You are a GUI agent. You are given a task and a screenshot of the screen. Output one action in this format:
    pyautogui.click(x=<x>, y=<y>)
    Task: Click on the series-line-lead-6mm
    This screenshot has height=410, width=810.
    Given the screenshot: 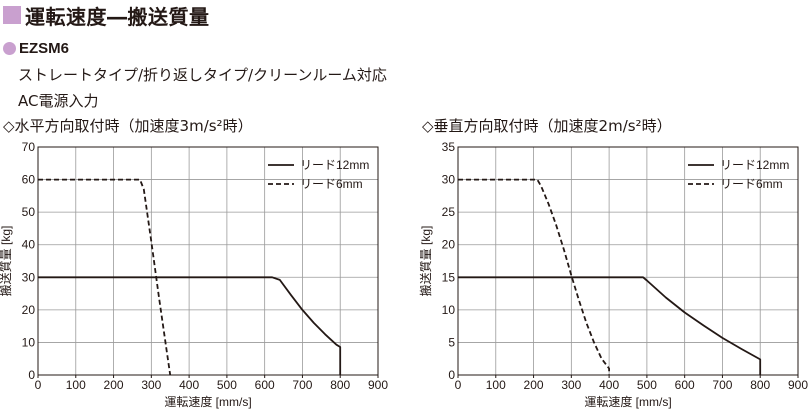 What is the action you would take?
    pyautogui.click(x=105, y=277)
    